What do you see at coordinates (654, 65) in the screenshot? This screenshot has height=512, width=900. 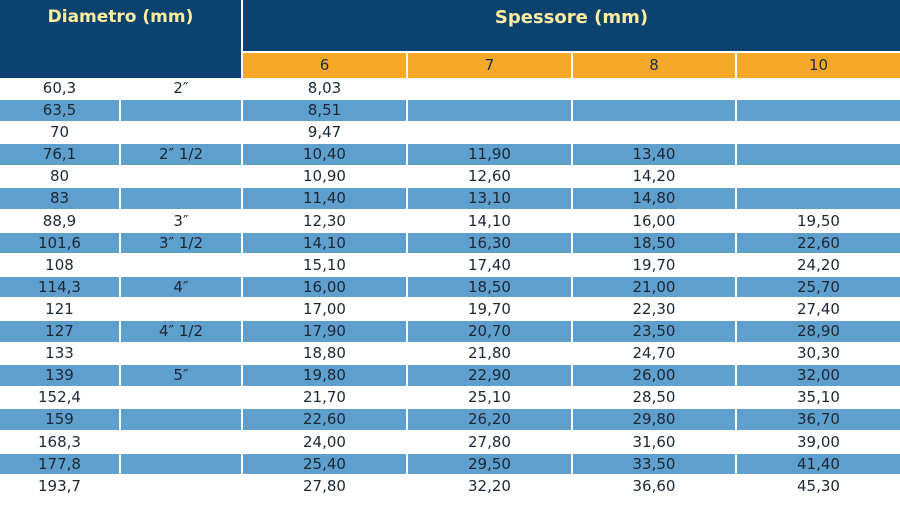 I see `thickness-column-8: 8` at bounding box center [654, 65].